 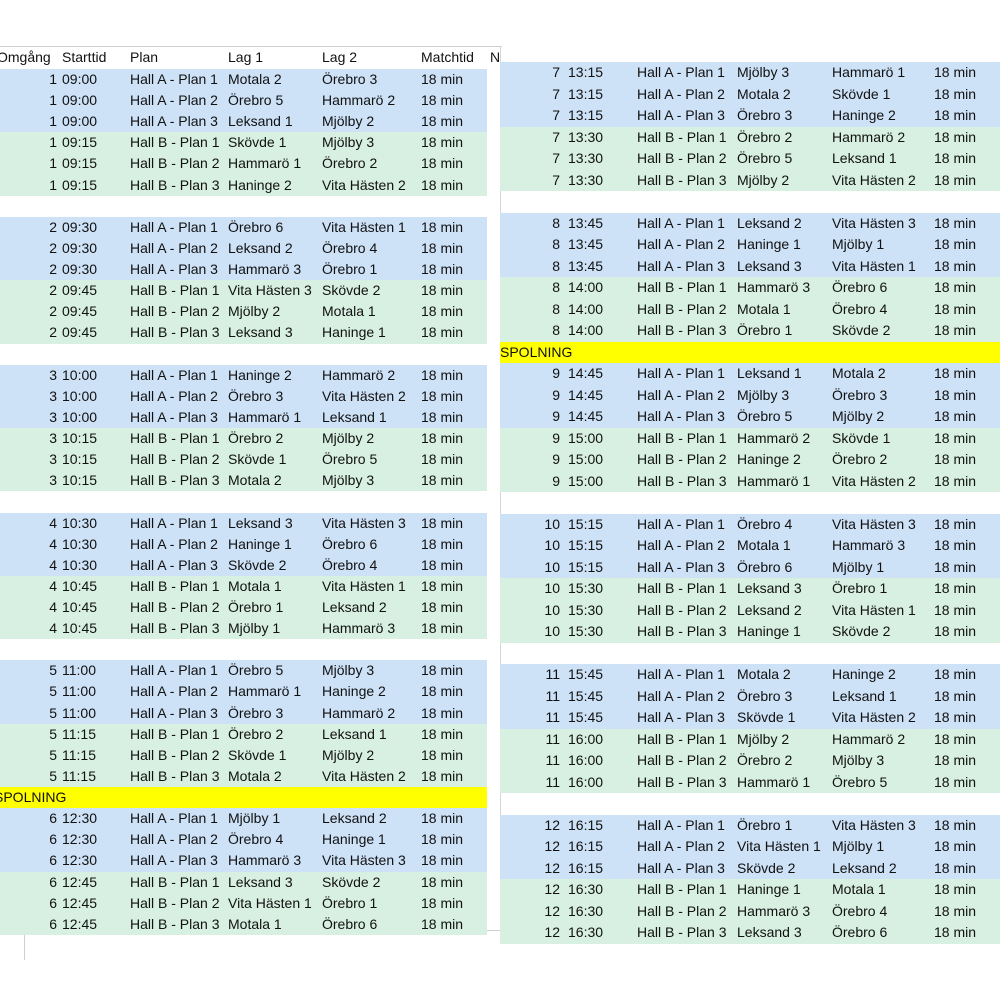 What do you see at coordinates (80, 522) in the screenshot?
I see `cell: 10:30` at bounding box center [80, 522].